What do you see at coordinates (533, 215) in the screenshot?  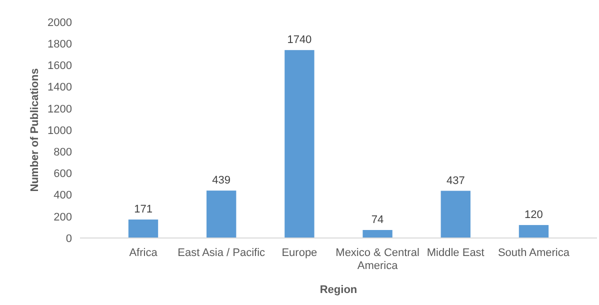 I see `data-label: 120` at bounding box center [533, 215].